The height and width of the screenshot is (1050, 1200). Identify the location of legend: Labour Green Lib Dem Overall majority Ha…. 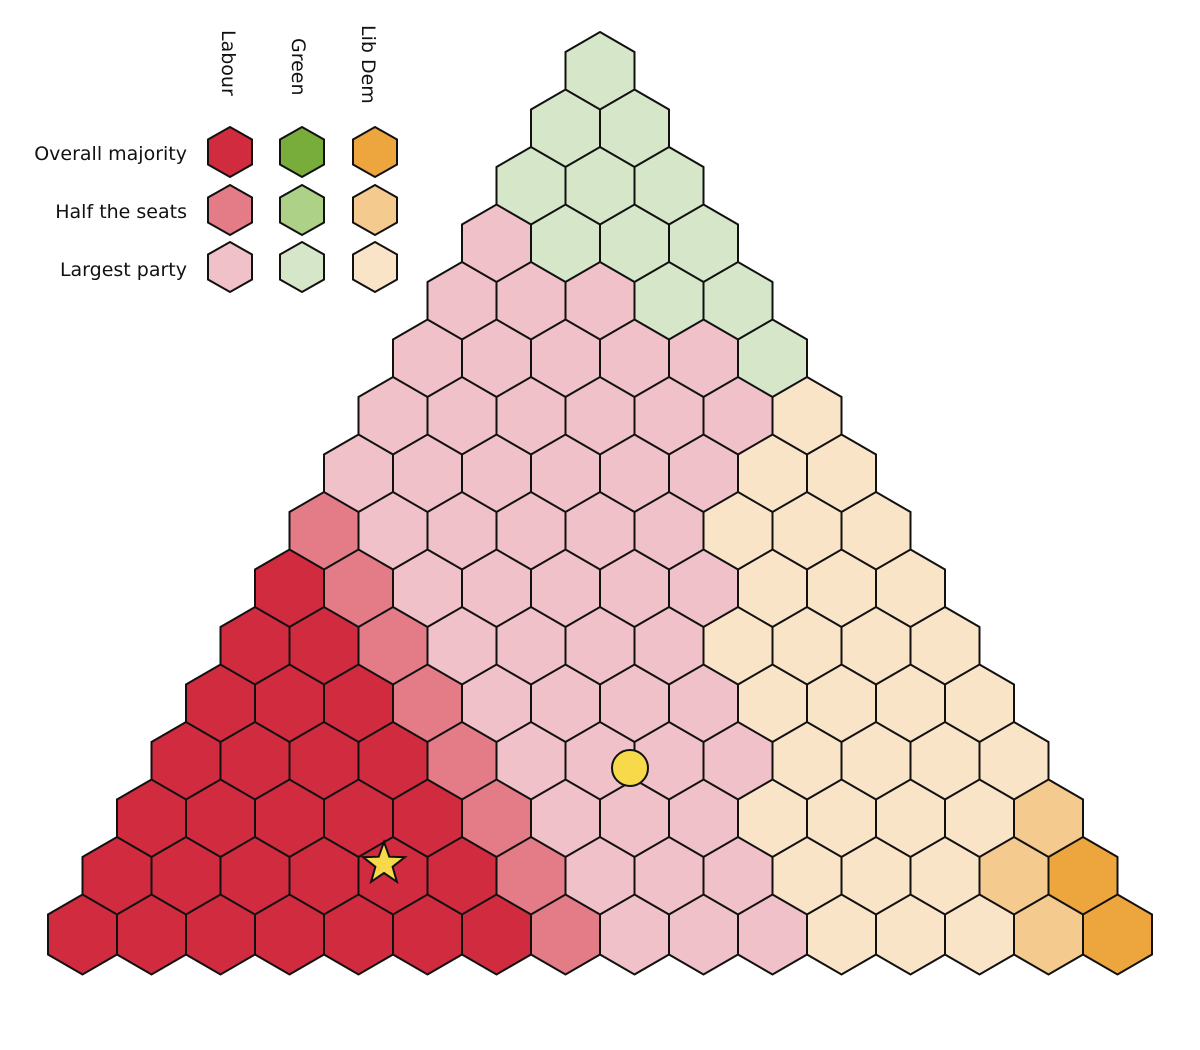
(216, 159).